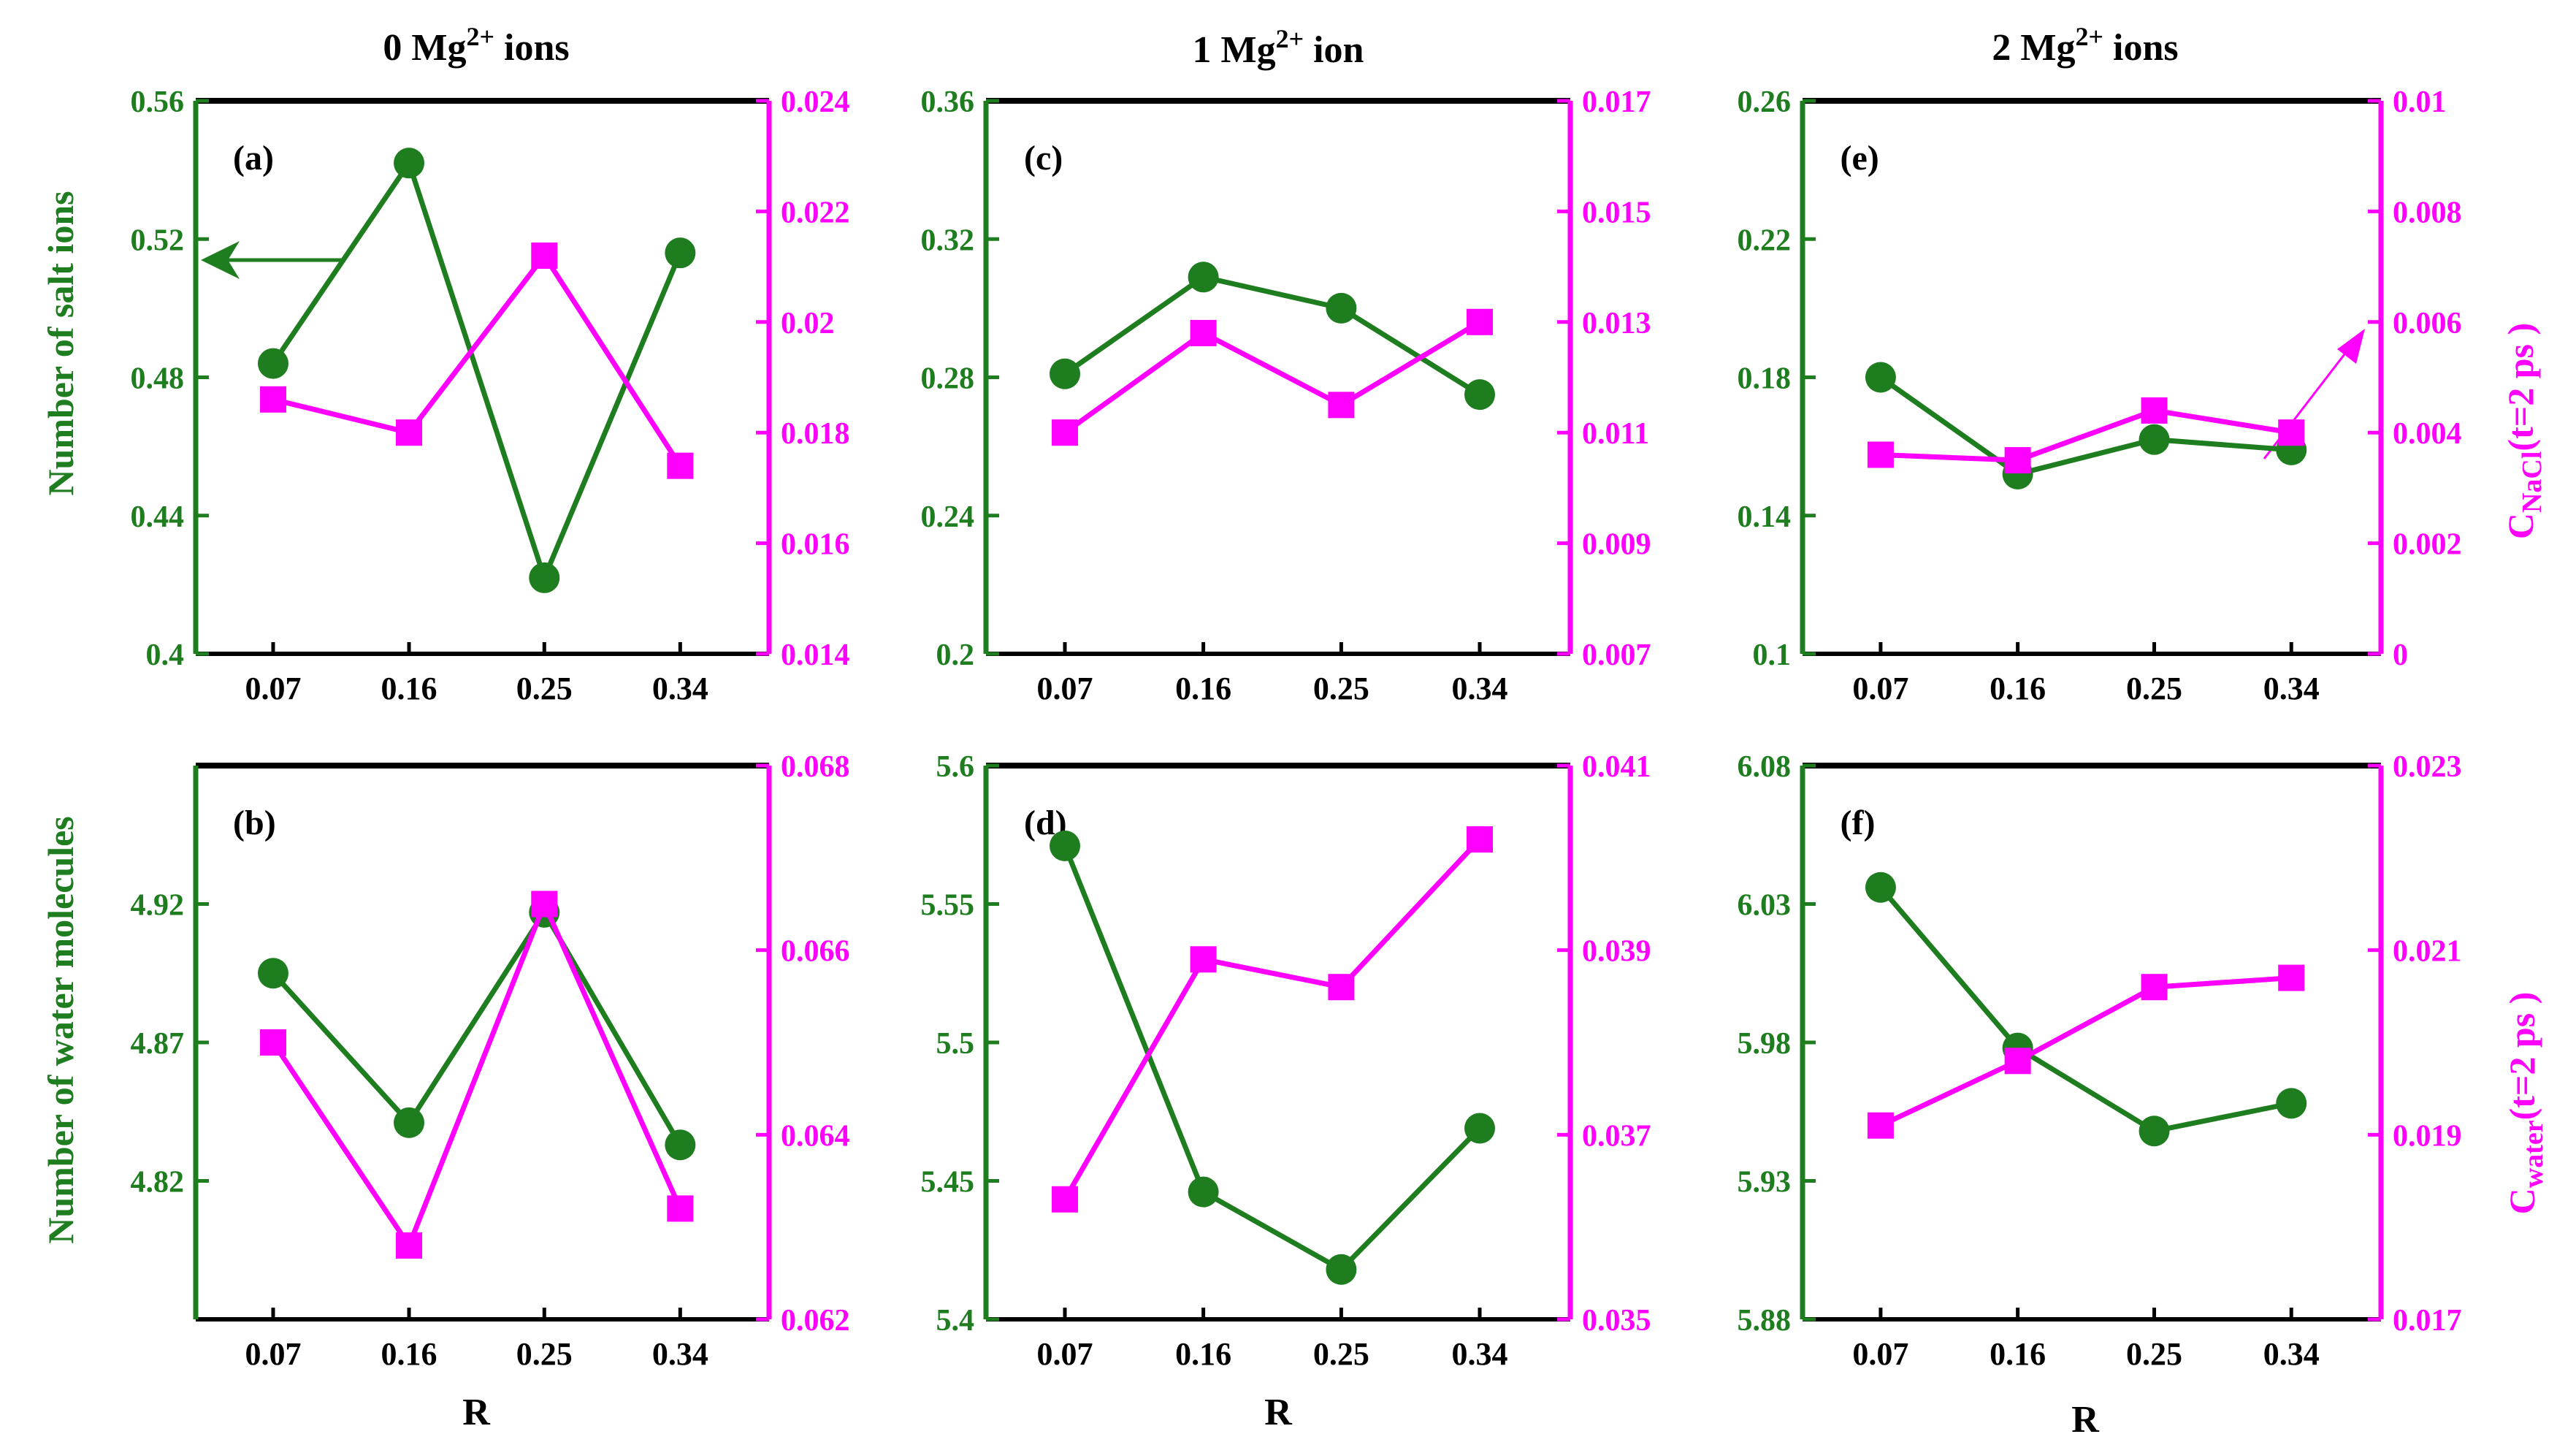 This screenshot has width=2576, height=1453. I want to click on left-tick-label: 0.14, so click(1765, 517).